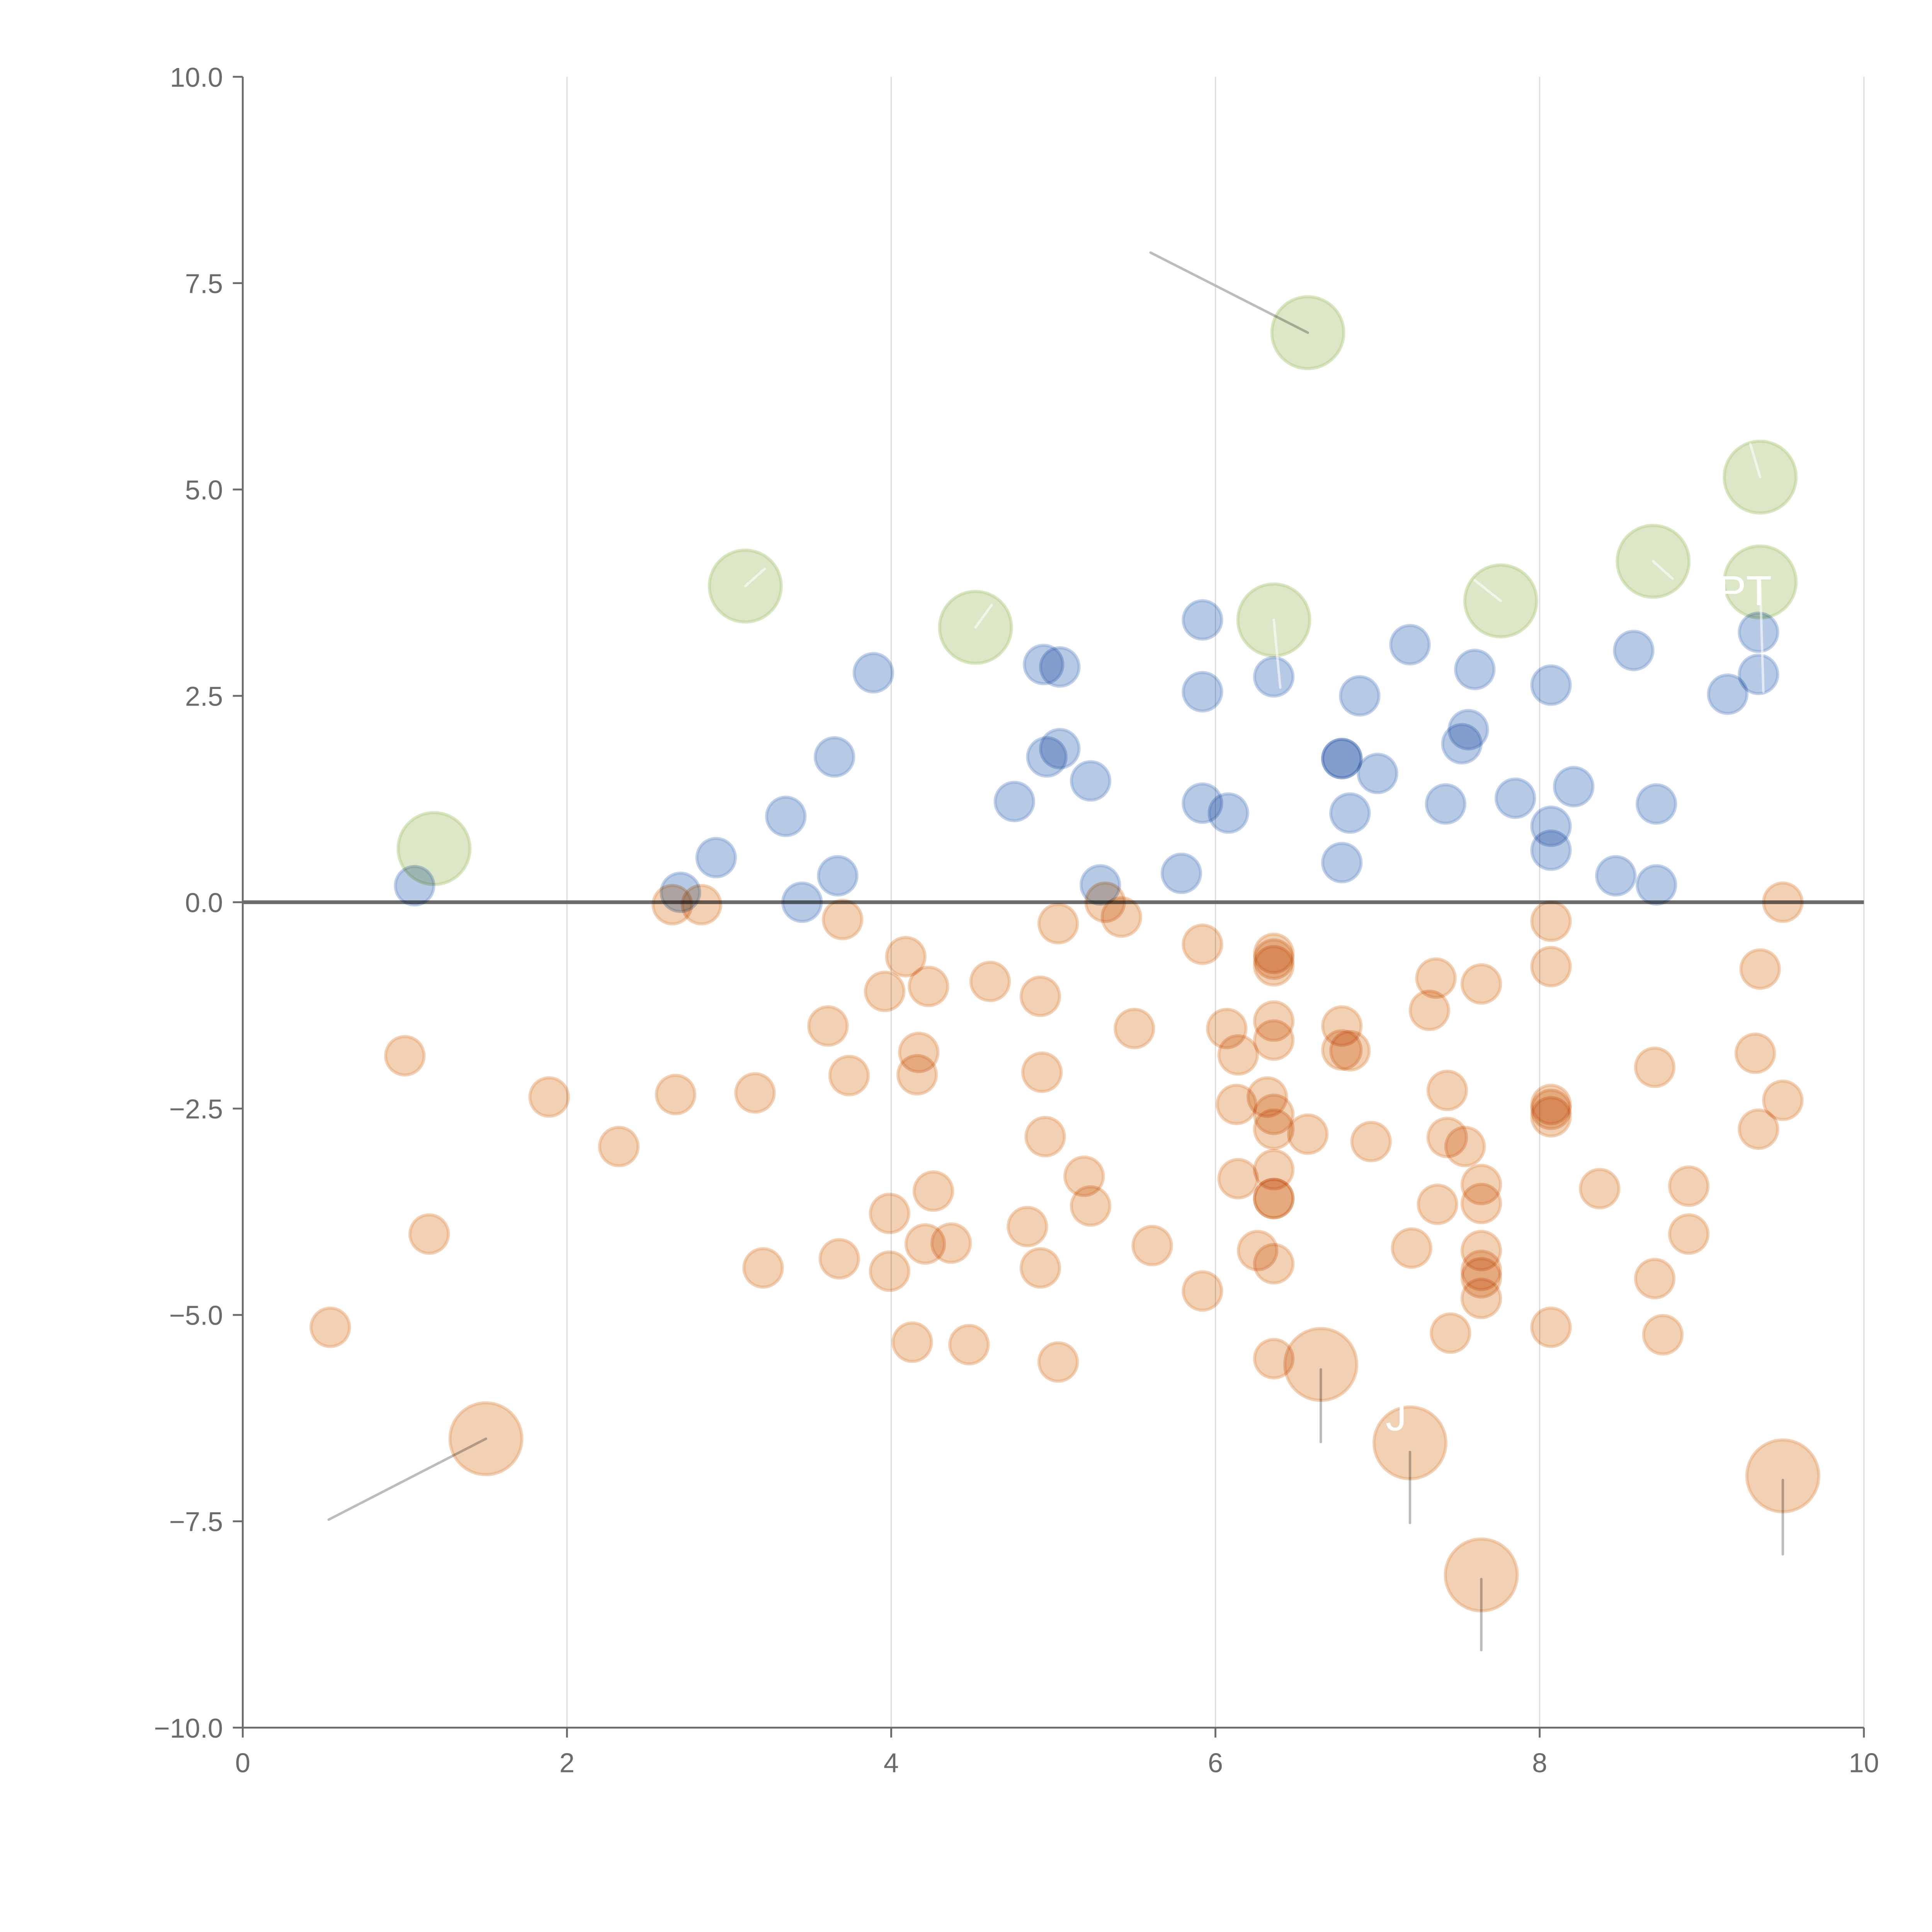 The width and height of the screenshot is (1932, 1932). I want to click on x-tick-label: 0, so click(243, 1763).